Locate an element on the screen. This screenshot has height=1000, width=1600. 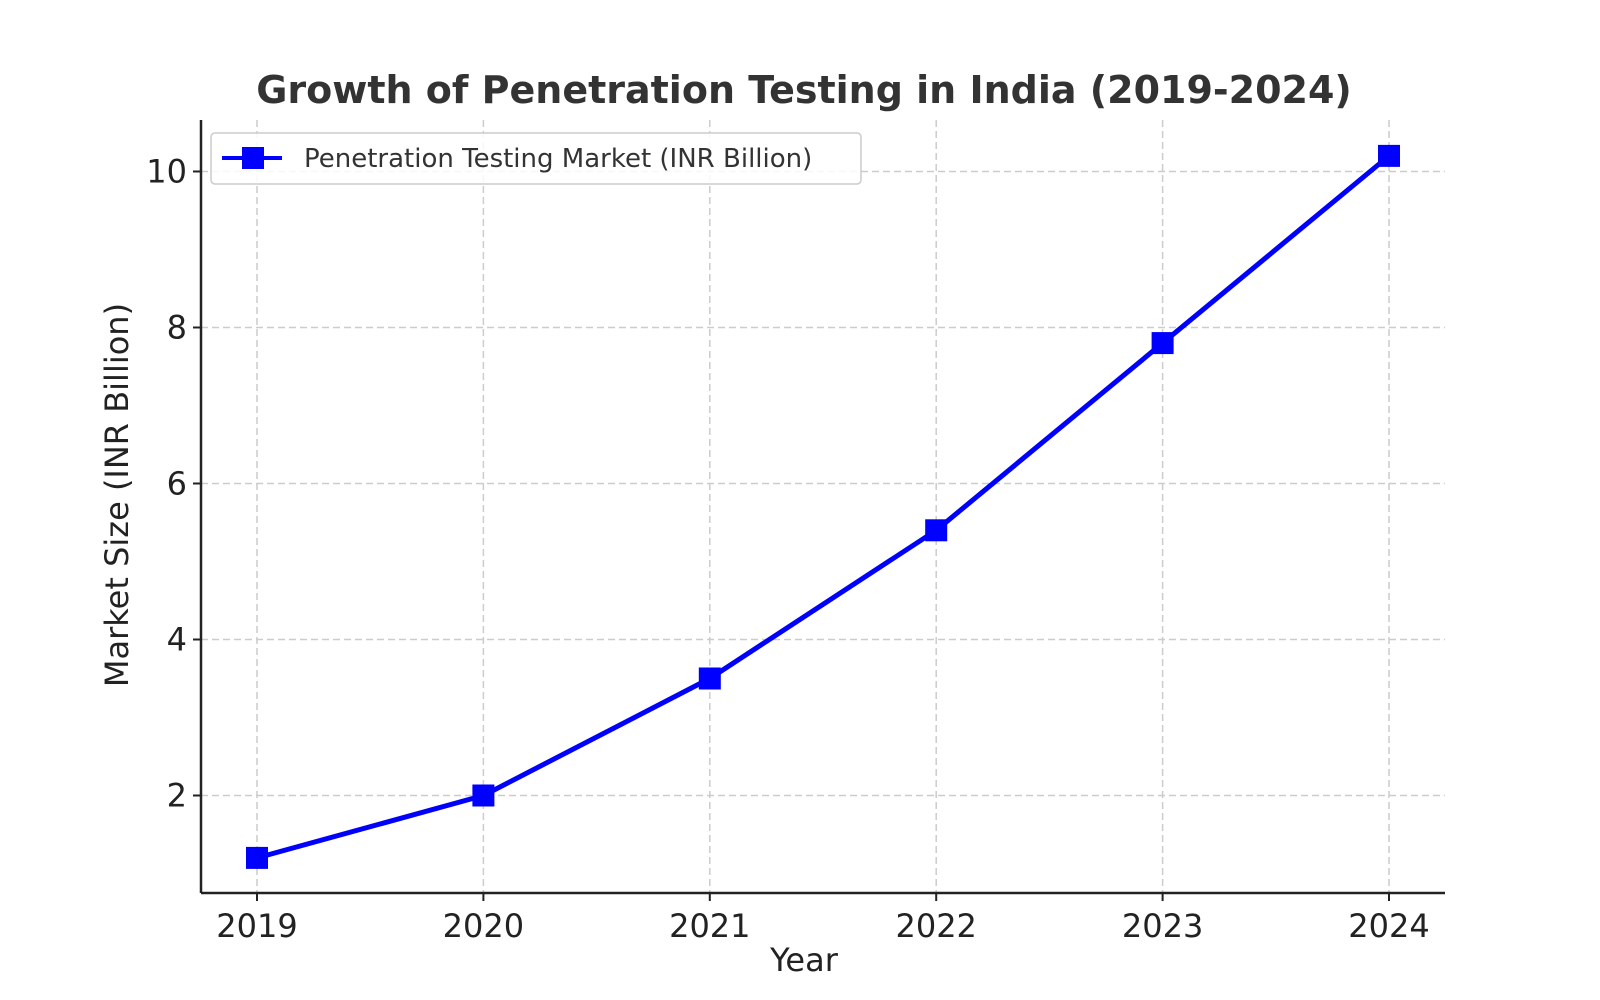
x-tick-label-2022: 2022 is located at coordinates (935, 926).